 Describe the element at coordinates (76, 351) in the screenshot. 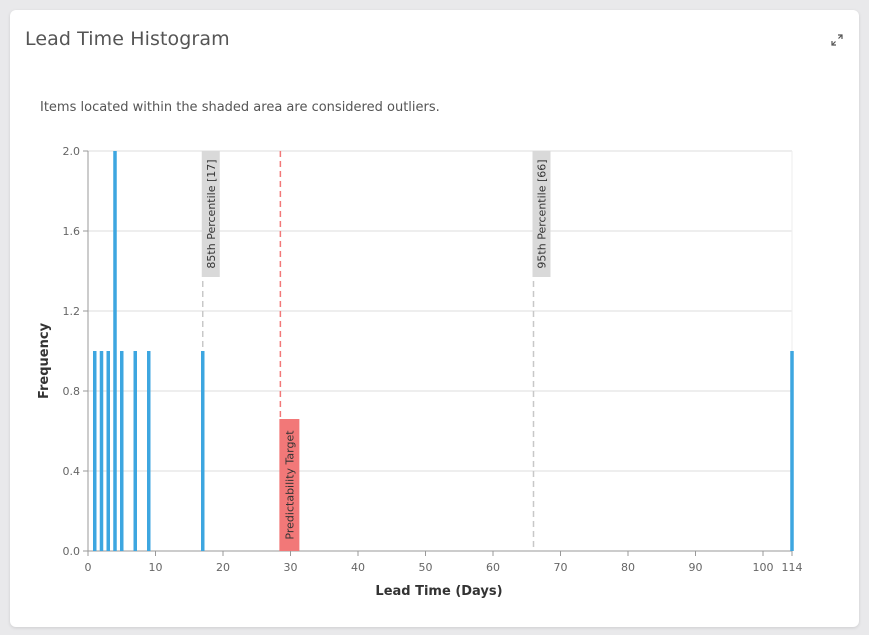

I see `y-axis: 0.0 0.4 0.8 1.2 1.6 2.0` at that location.